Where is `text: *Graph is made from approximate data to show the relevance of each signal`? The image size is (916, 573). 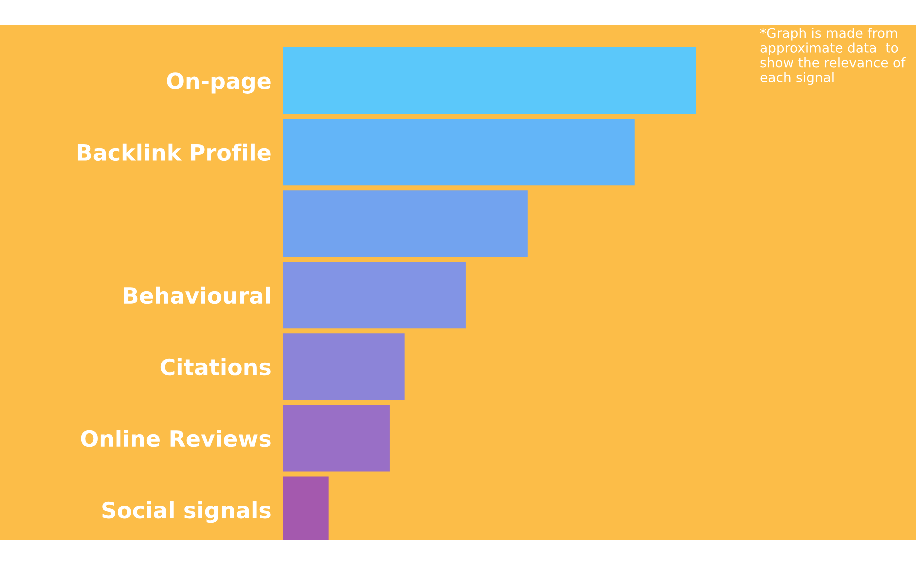
text: *Graph is made from approximate data to show the relevance of each signal is located at coordinates (833, 57).